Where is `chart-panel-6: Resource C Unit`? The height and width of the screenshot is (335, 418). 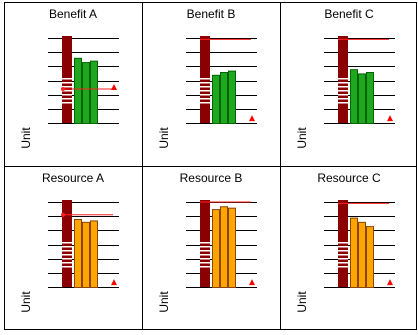
chart-panel-6: Resource C Unit is located at coordinates (345, 242).